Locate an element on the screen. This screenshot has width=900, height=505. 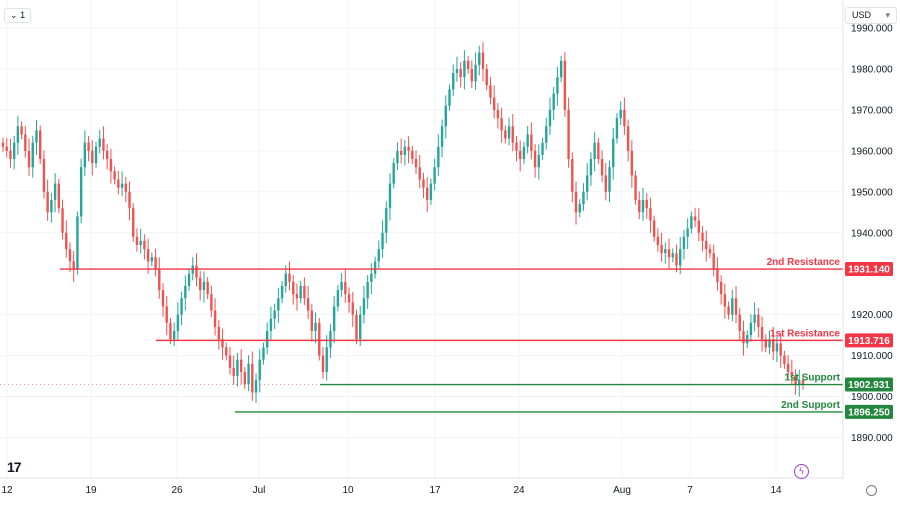
gear-icon is located at coordinates (871, 490).